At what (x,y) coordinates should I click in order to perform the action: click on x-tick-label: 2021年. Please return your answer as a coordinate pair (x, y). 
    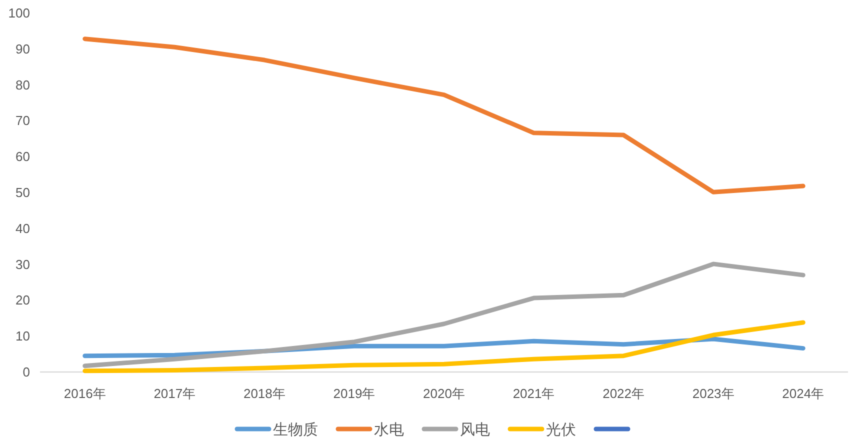
    Looking at the image, I should click on (533, 393).